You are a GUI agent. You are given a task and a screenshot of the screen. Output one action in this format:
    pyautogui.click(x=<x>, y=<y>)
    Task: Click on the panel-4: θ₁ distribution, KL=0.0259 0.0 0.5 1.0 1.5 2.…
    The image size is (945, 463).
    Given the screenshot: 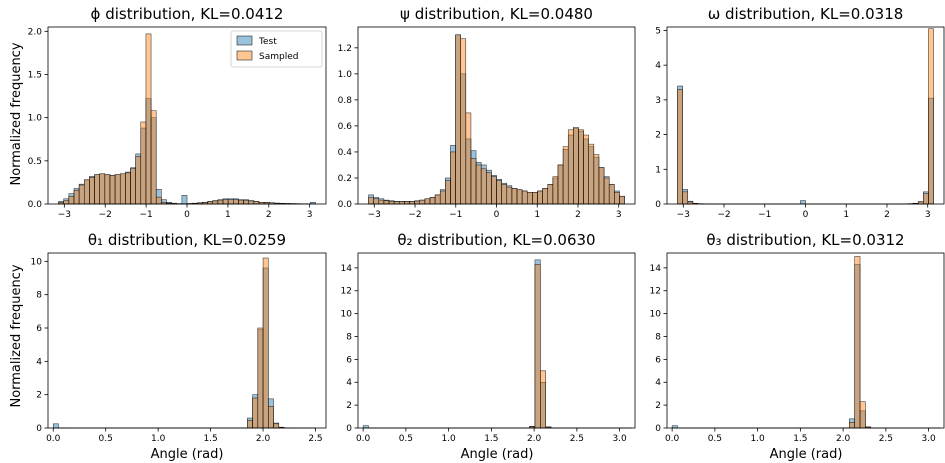 What is the action you would take?
    pyautogui.click(x=179, y=337)
    